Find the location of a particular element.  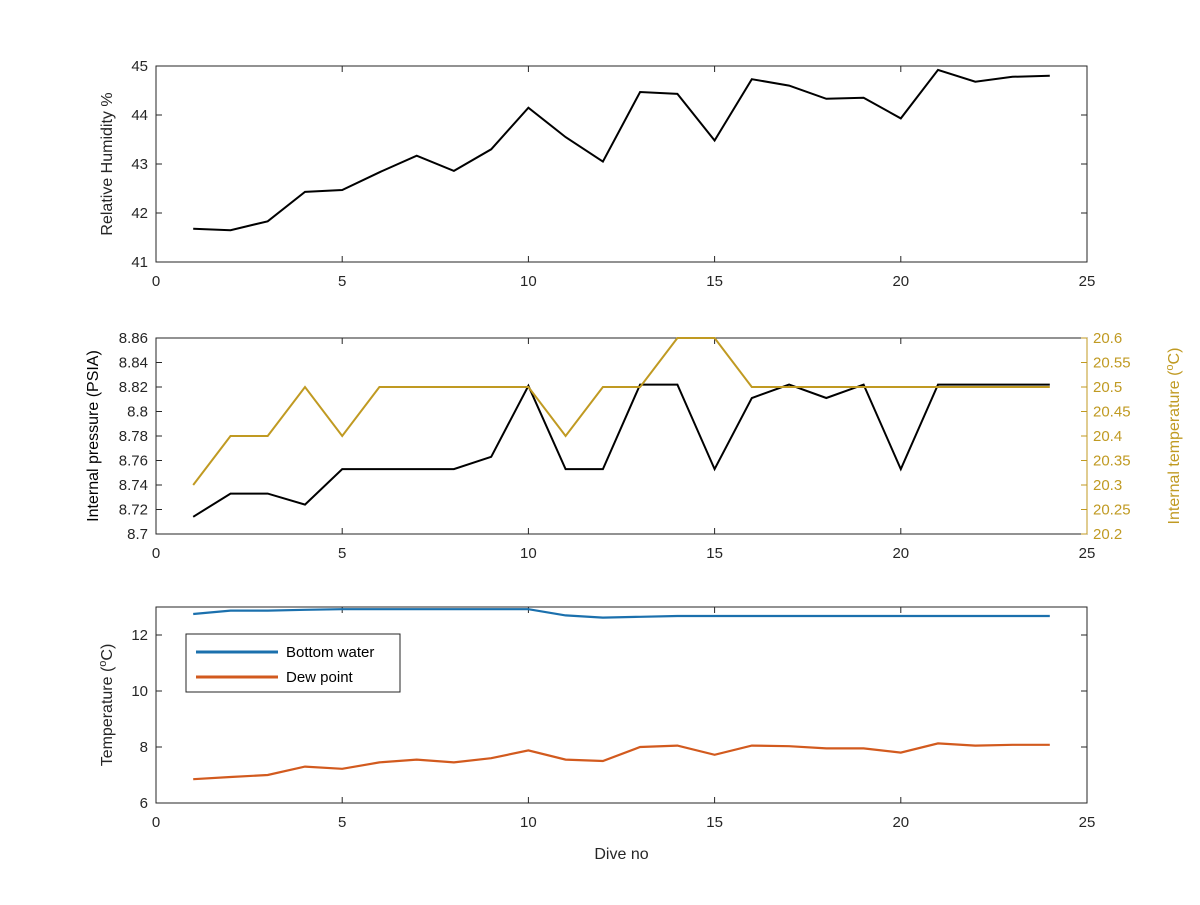

y-tick-label: 8.84 is located at coordinates (133, 363).